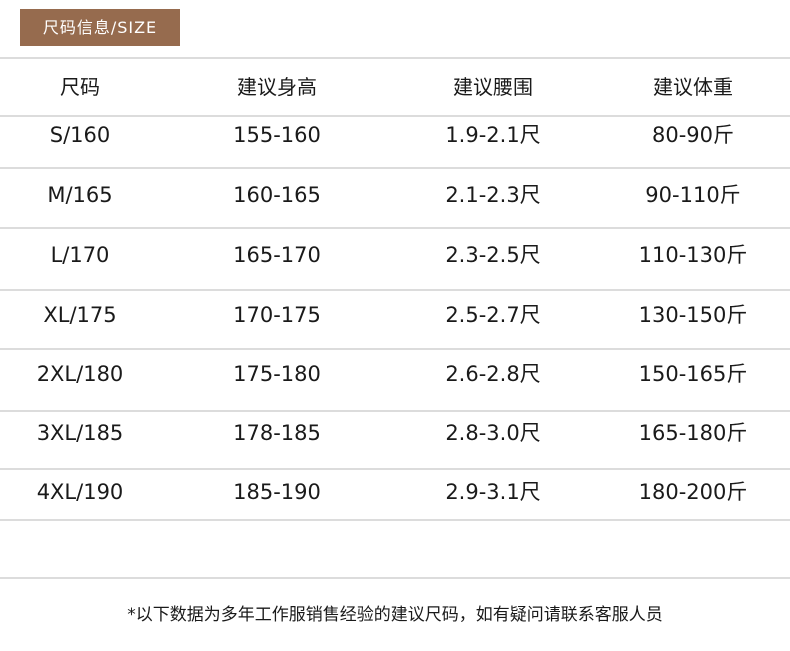  Describe the element at coordinates (80, 374) in the screenshot. I see `table-cell: 2XL/180` at that location.